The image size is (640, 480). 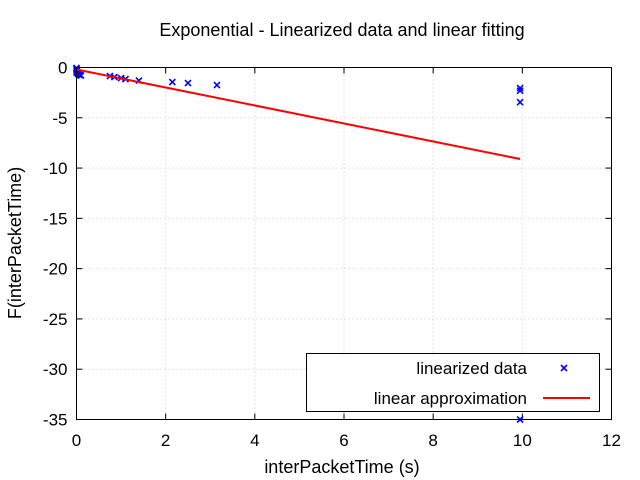 What do you see at coordinates (165, 440) in the screenshot?
I see `x-tick-label: 2` at bounding box center [165, 440].